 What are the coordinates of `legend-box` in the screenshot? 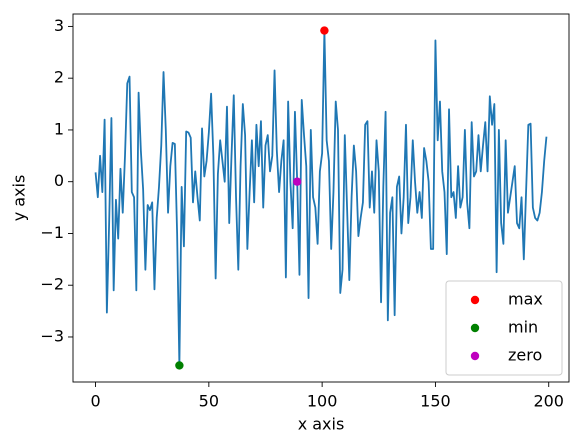 It's located at (504, 328).